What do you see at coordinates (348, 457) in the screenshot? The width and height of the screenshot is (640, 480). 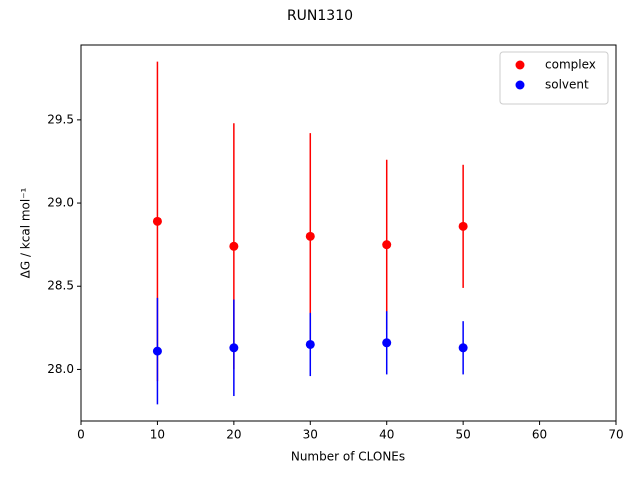 I see `x-axis-label: Number of CLONEs` at bounding box center [348, 457].